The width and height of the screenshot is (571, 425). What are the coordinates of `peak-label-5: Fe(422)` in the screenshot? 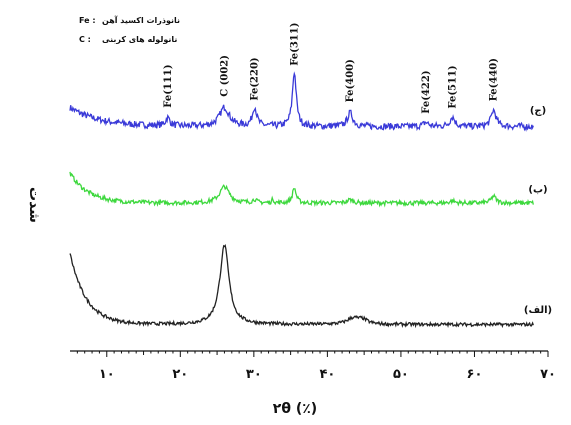 It's located at (426, 91).